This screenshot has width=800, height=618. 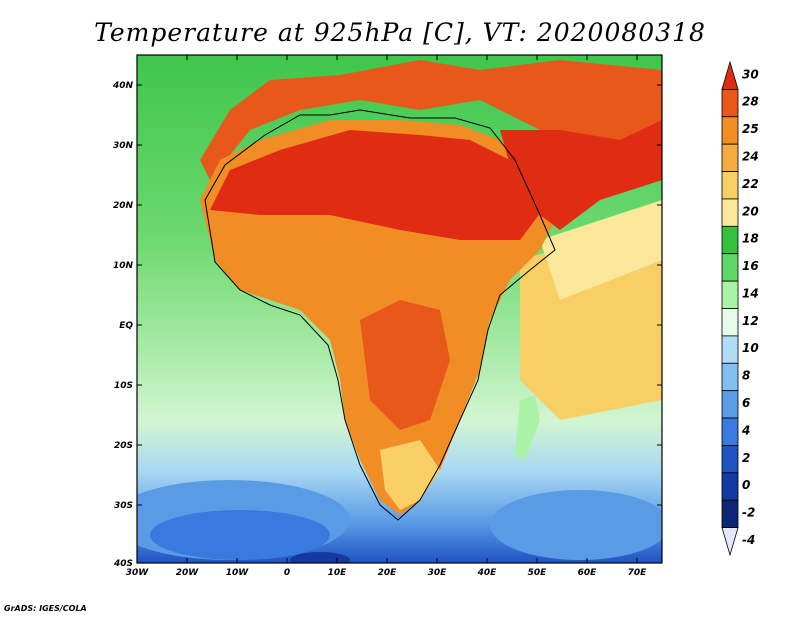 What do you see at coordinates (750, 102) in the screenshot?
I see `colorbar-label: 28` at bounding box center [750, 102].